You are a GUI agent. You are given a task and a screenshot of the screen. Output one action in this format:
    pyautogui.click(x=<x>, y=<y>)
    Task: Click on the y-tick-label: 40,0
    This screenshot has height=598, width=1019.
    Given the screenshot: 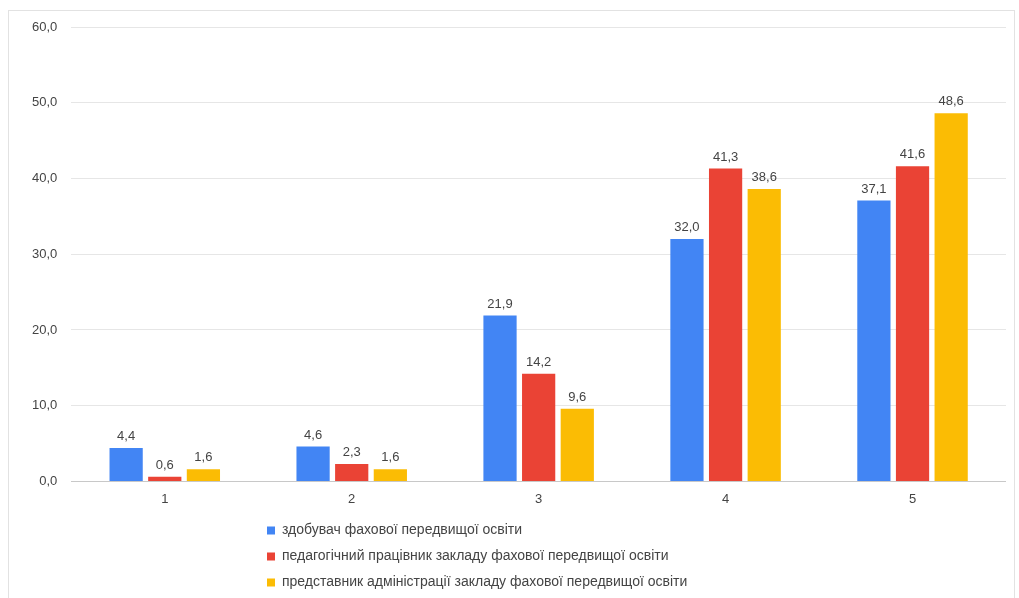 What is the action you would take?
    pyautogui.click(x=44, y=178)
    